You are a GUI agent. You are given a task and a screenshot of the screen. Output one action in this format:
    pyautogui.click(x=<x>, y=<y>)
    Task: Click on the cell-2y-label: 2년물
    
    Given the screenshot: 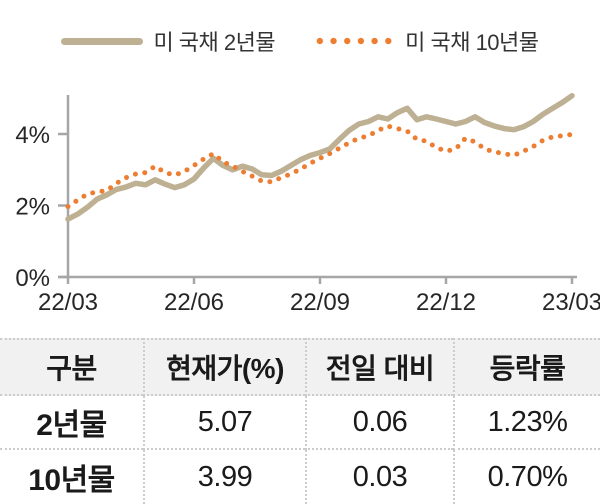 What is the action you would take?
    pyautogui.click(x=71, y=423)
    